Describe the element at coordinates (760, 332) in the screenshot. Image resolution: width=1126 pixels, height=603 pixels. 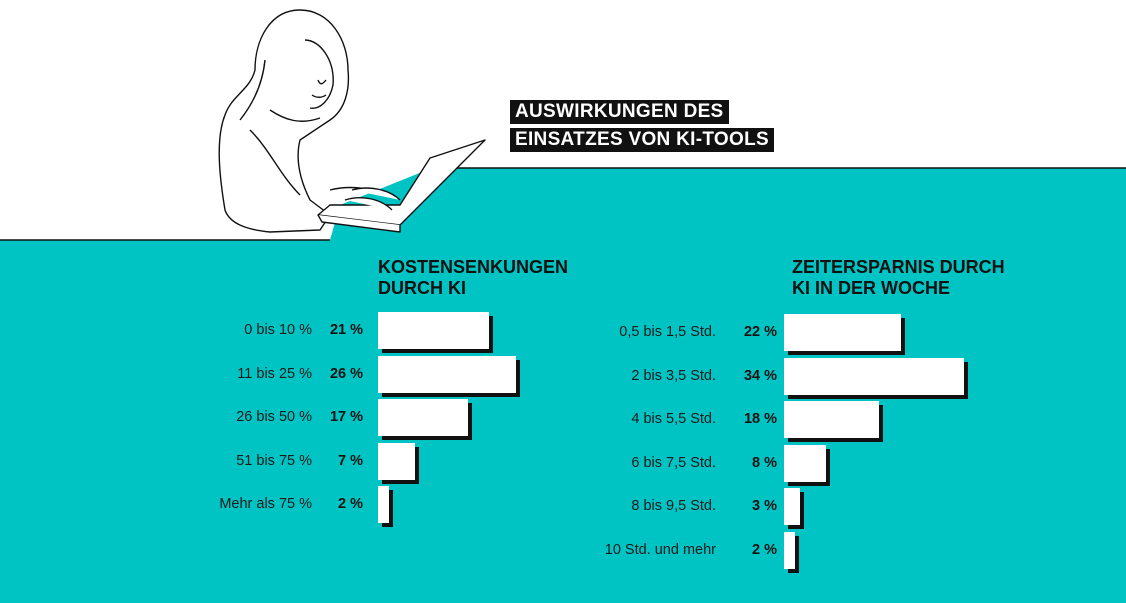
I see `value-label: 22 %` at that location.